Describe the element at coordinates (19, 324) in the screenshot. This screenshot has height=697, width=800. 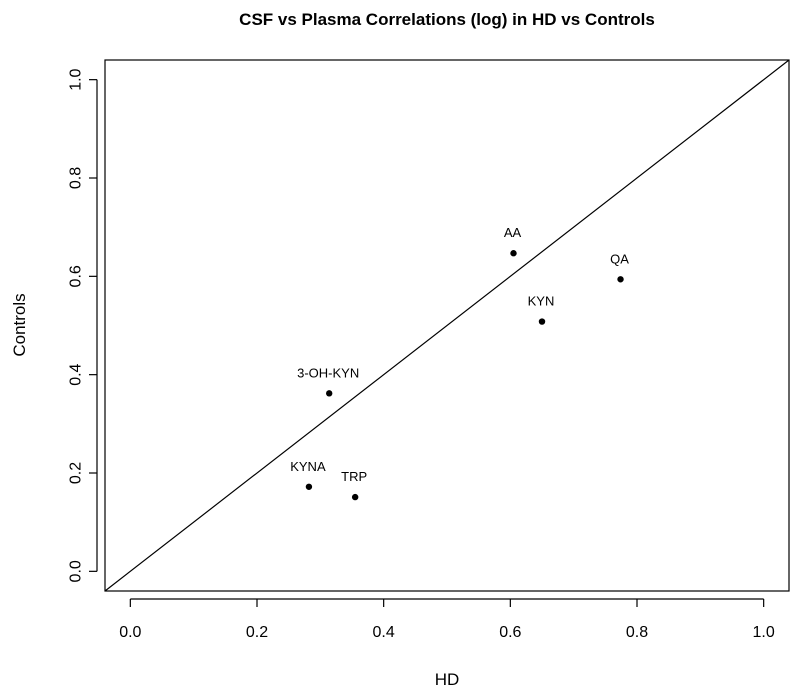
I see `y-axis-label: Controls` at that location.